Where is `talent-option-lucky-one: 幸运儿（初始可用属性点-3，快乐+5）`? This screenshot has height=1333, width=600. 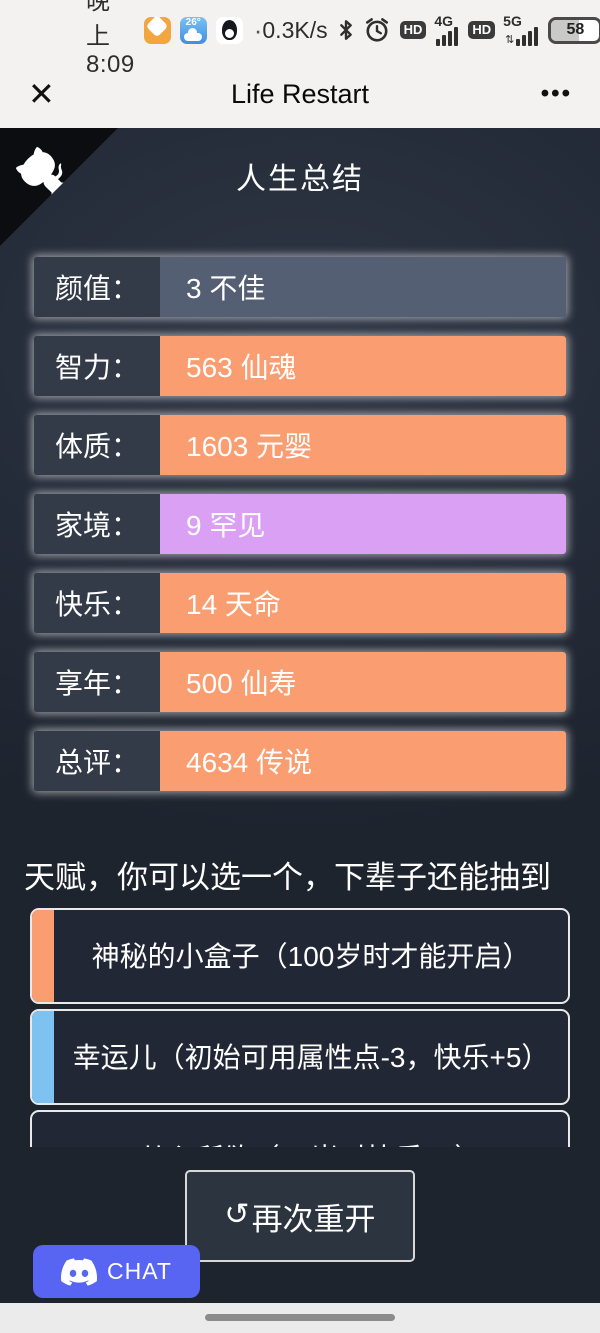 talent-option-lucky-one: 幸运儿（初始可用属性点-3，快乐+5） is located at coordinates (300, 1057).